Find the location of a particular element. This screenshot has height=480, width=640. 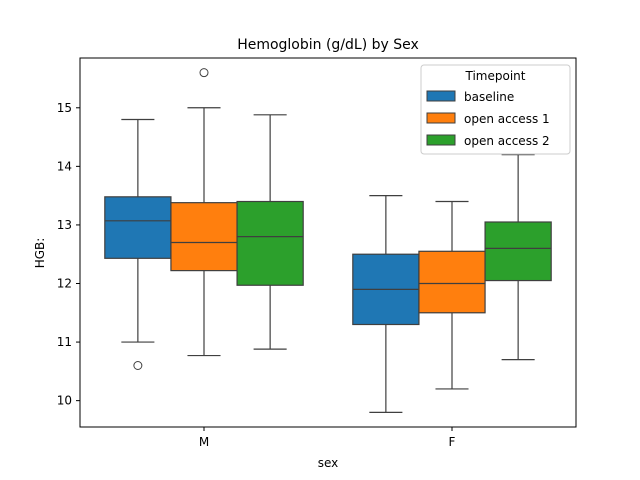

legend-entry: open access 2 is located at coordinates (507, 141).